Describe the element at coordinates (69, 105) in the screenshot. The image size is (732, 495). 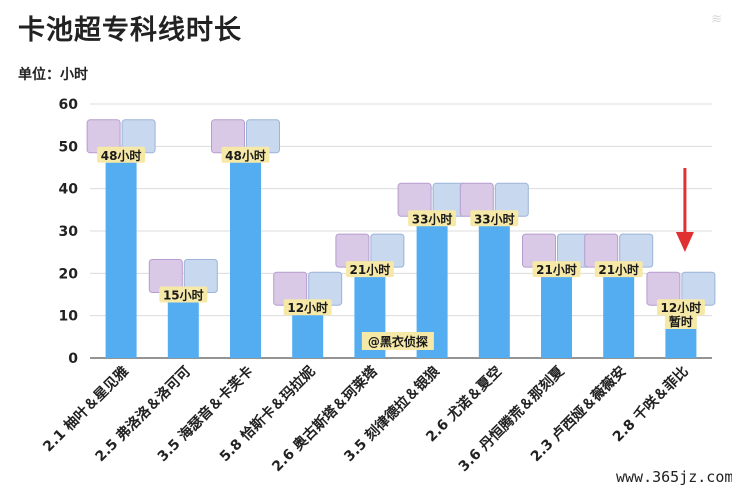
I see `y-tick-label: 60` at that location.